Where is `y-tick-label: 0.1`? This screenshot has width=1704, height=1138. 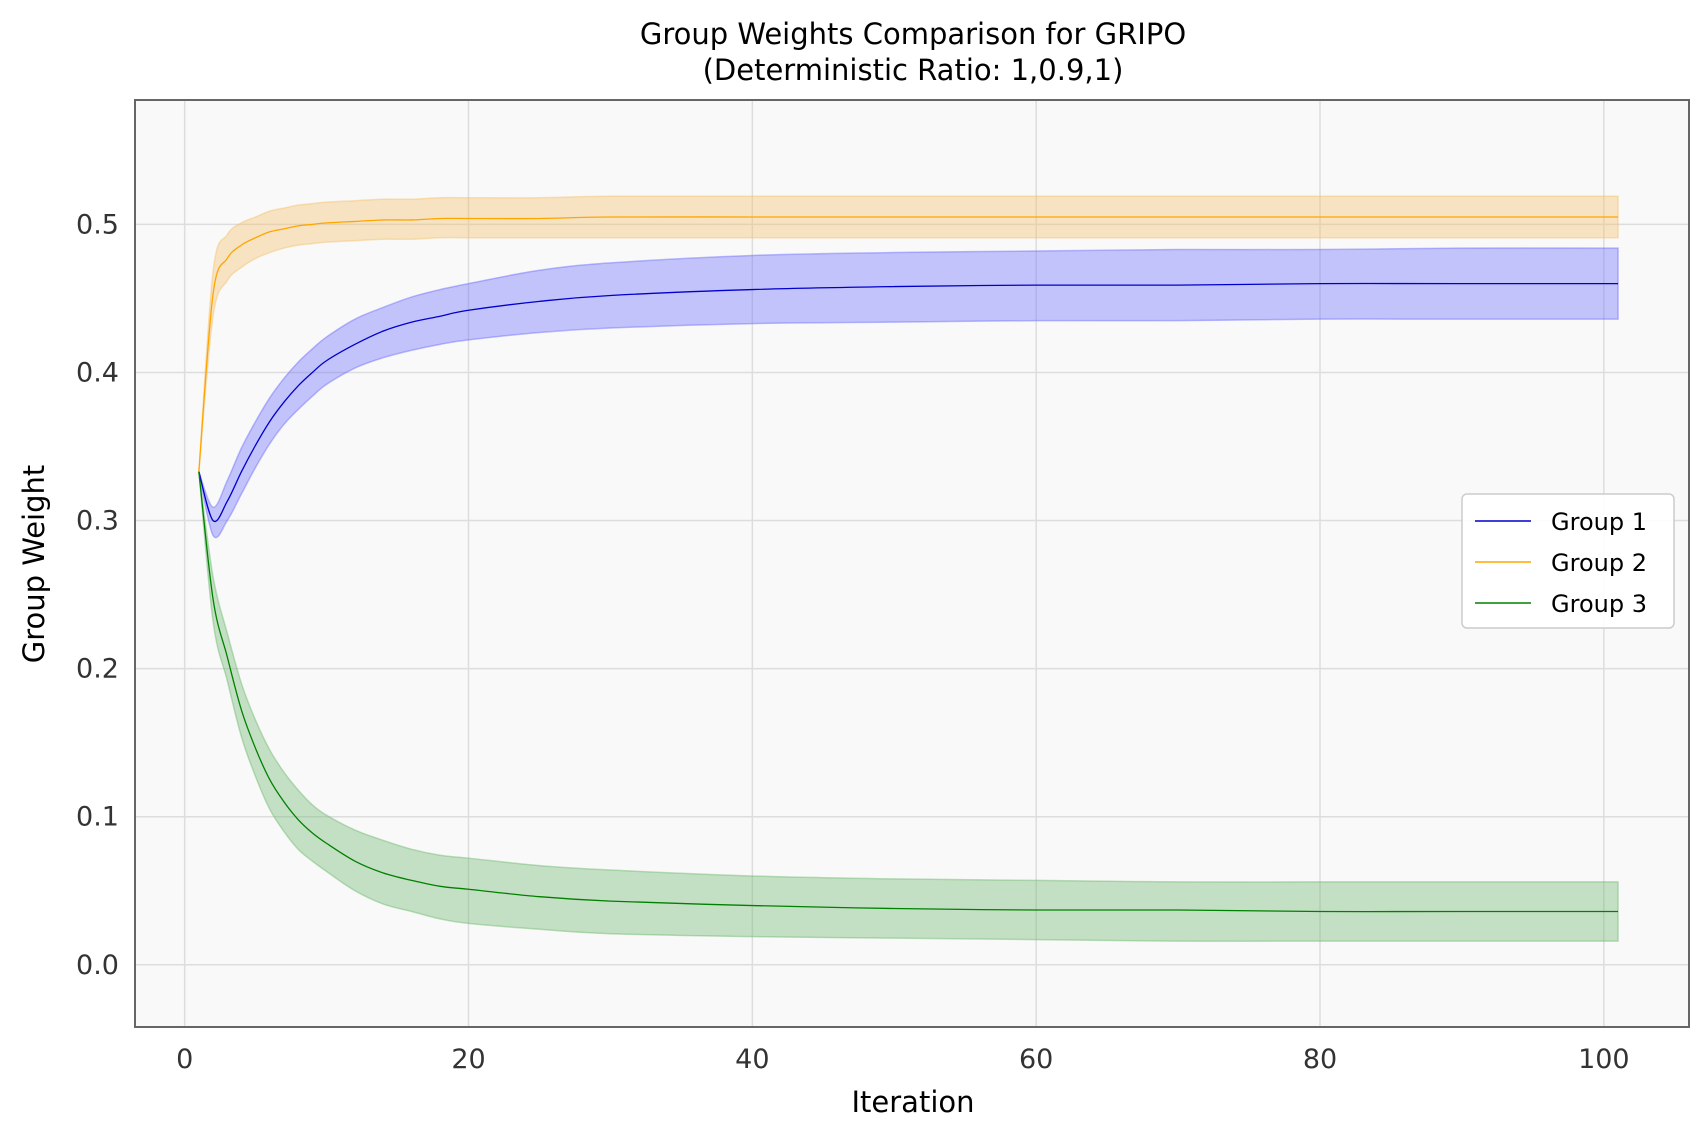
y-tick-label: 0.1 is located at coordinates (97, 817).